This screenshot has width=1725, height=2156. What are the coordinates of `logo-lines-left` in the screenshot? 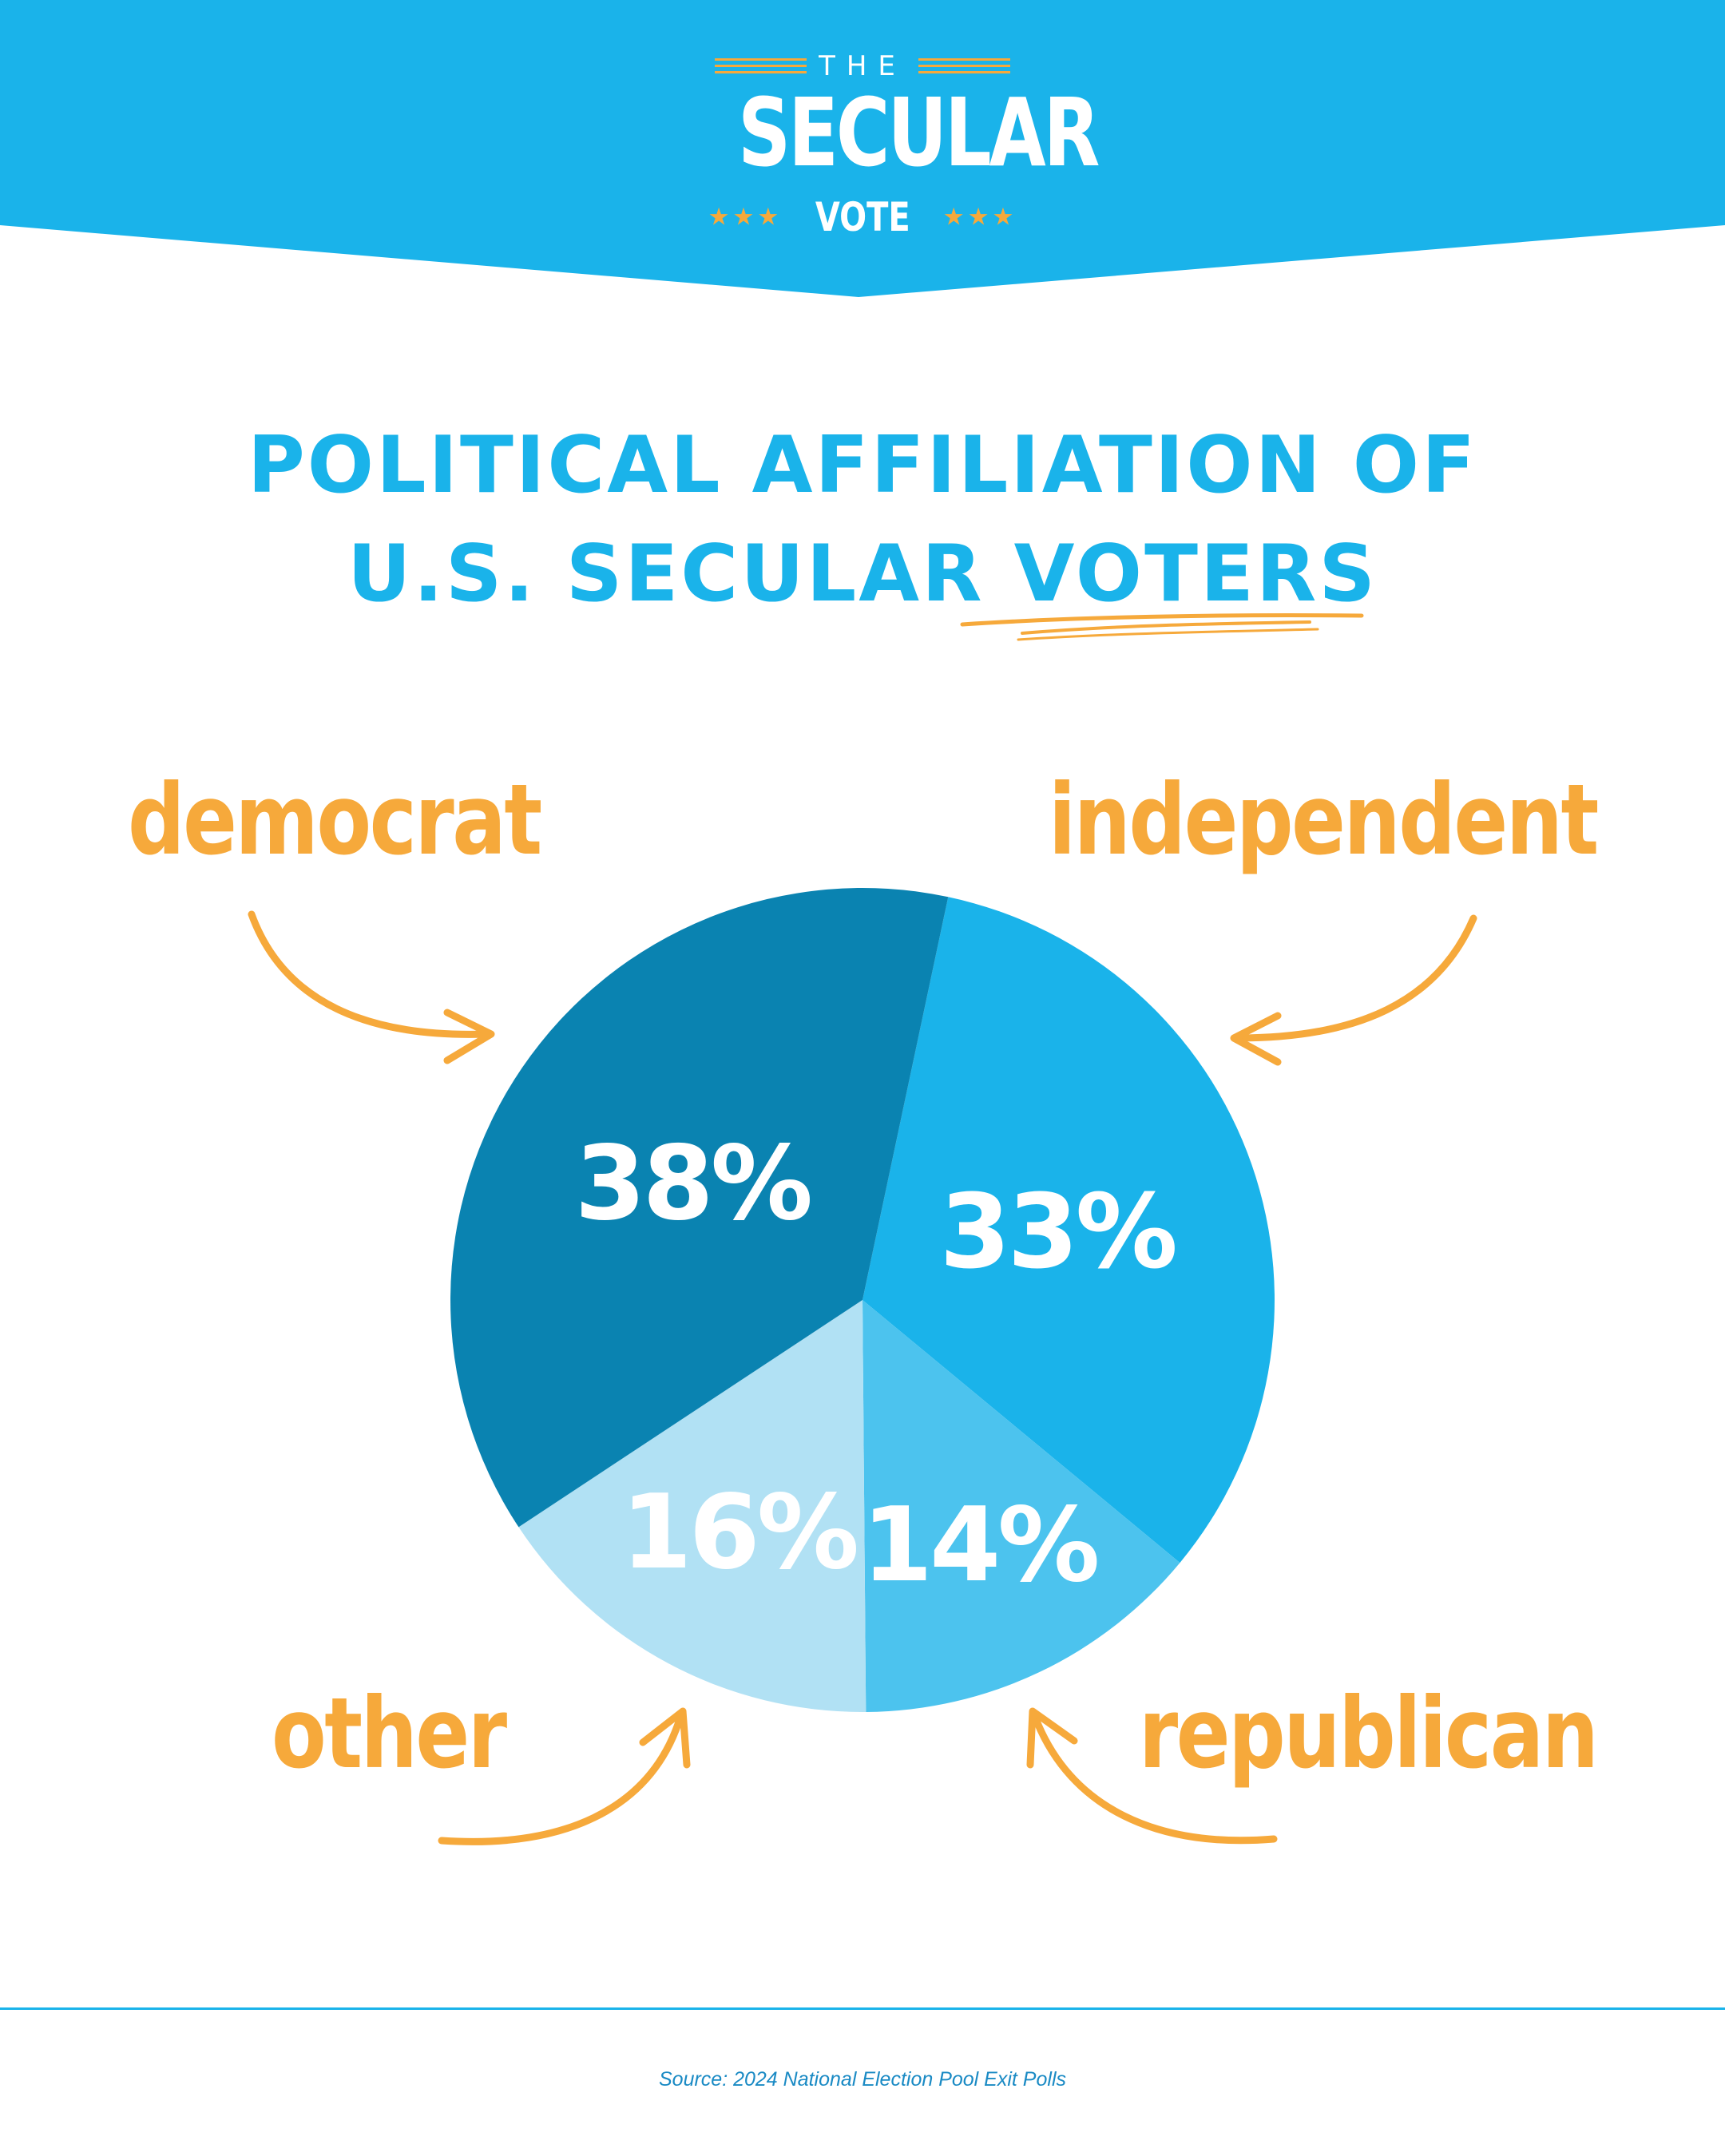 It's located at (761, 67).